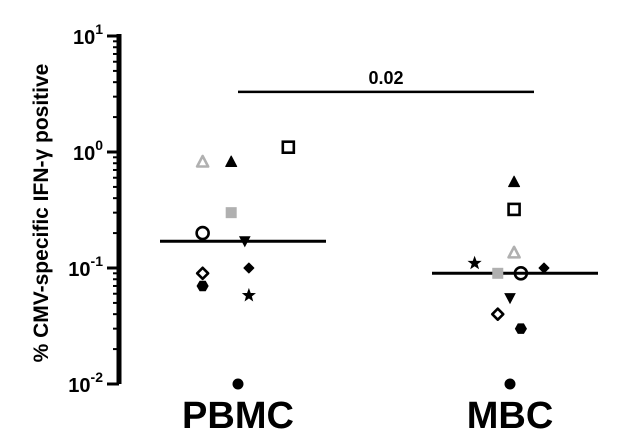 The width and height of the screenshot is (635, 440). Describe the element at coordinates (510, 416) in the screenshot. I see `x-category-label: MBC` at that location.